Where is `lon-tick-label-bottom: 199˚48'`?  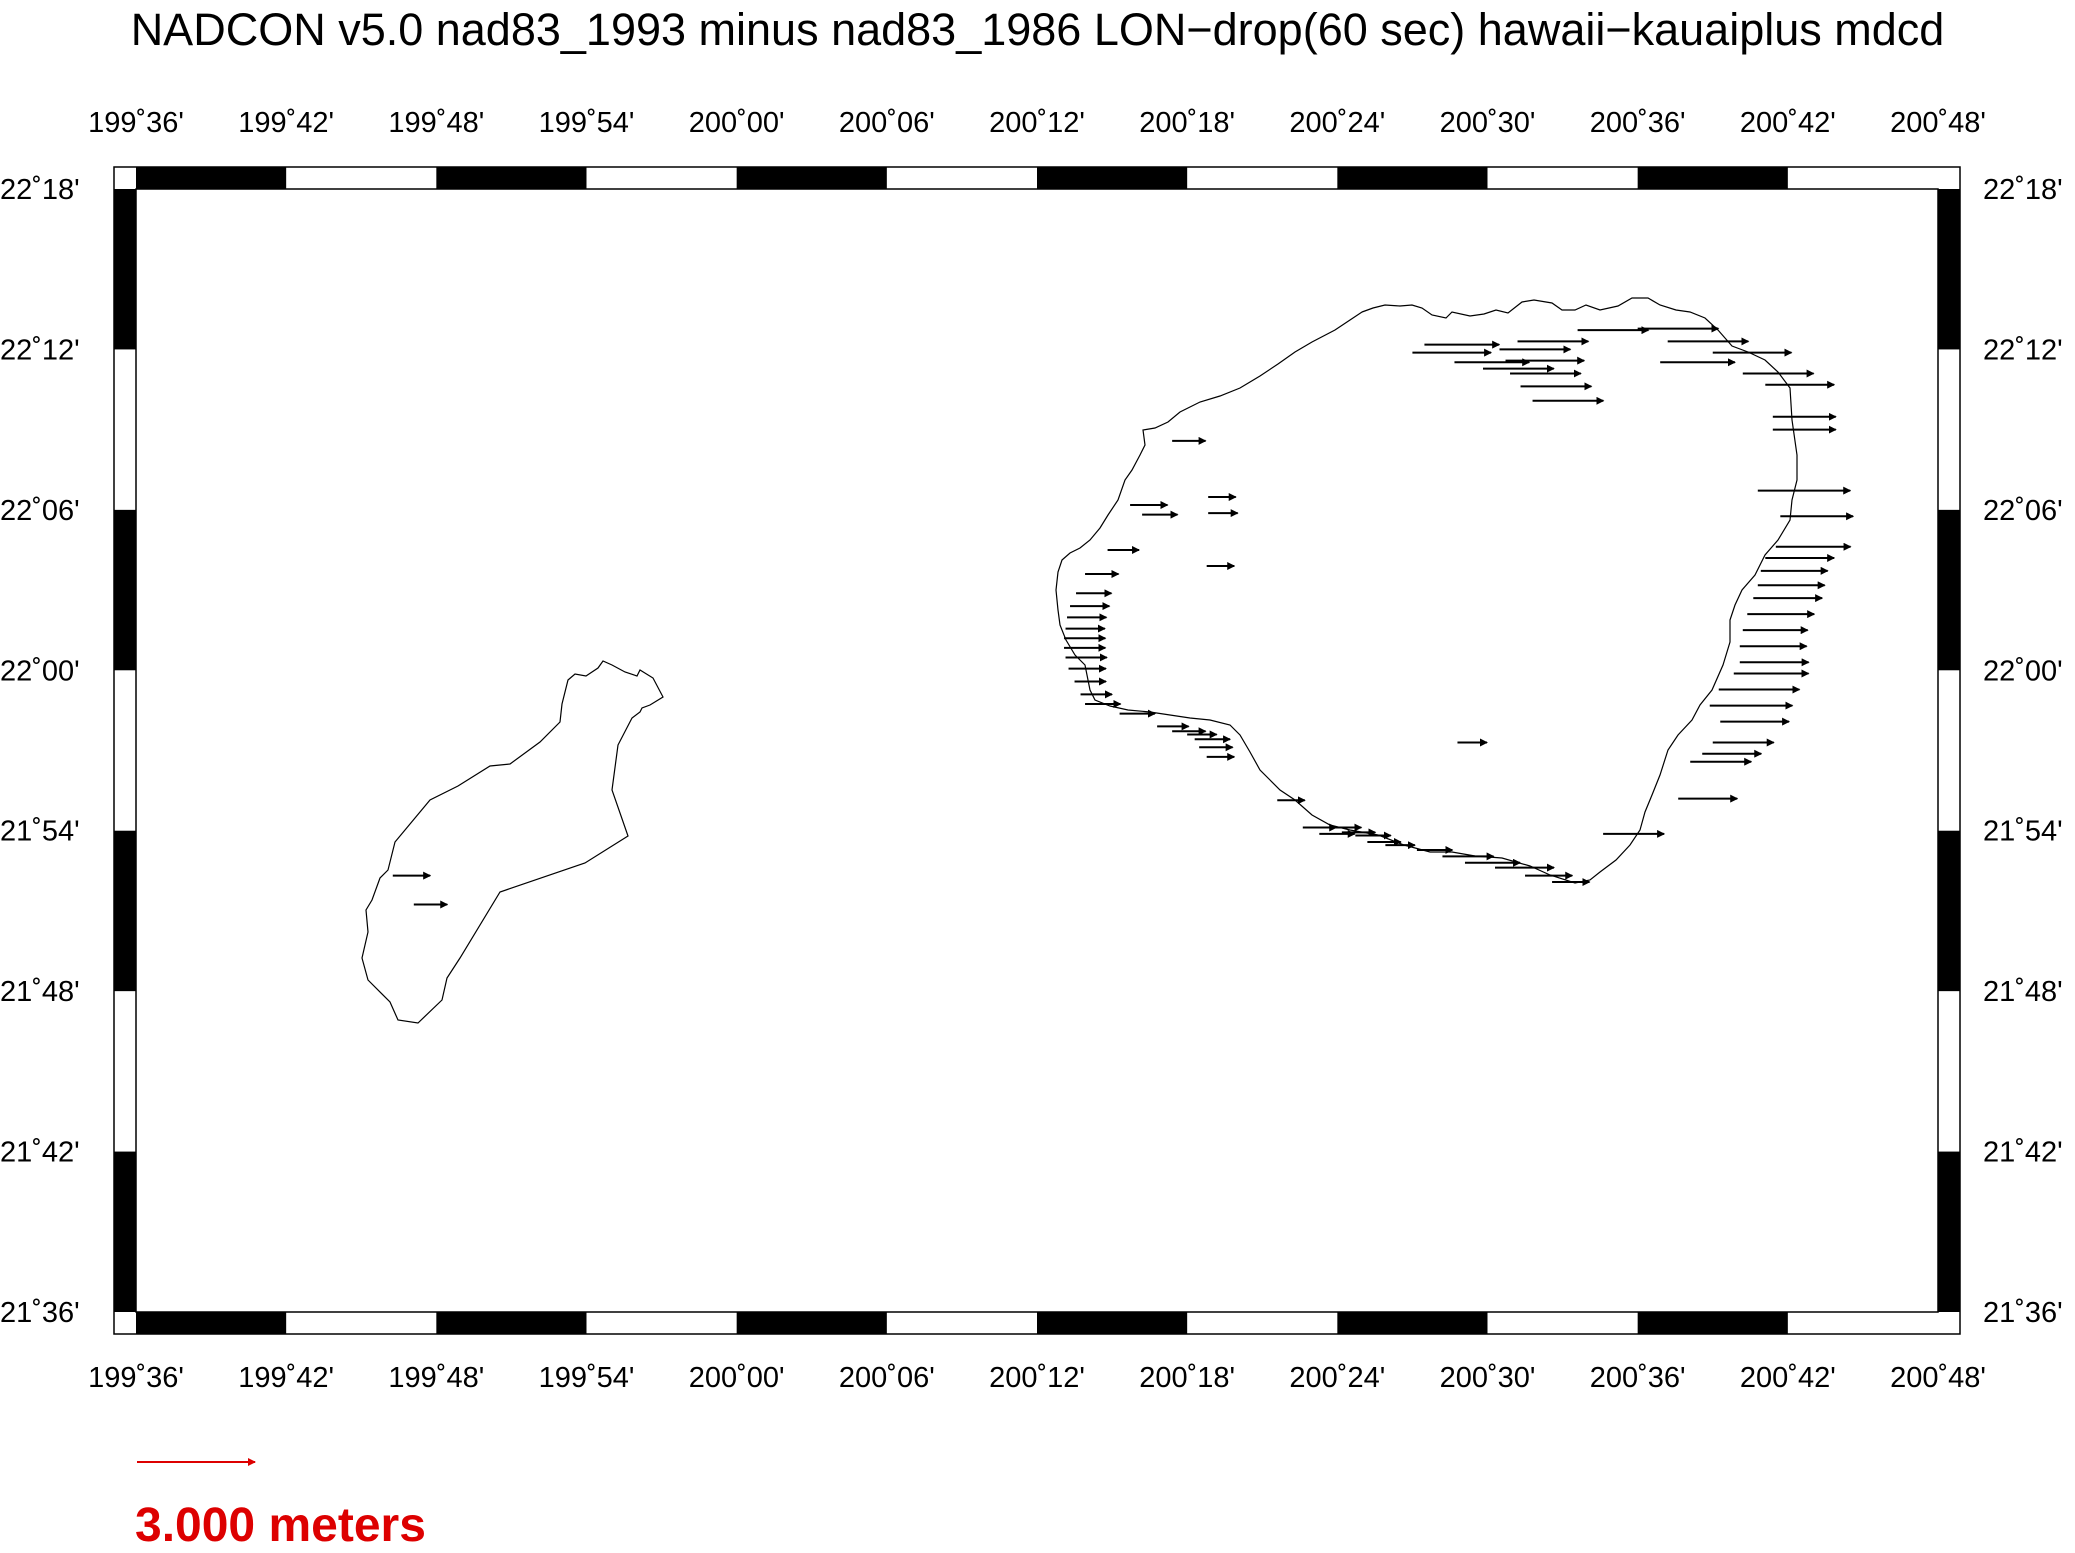 lon-tick-label-bottom: 199˚48' is located at coordinates (436, 1378).